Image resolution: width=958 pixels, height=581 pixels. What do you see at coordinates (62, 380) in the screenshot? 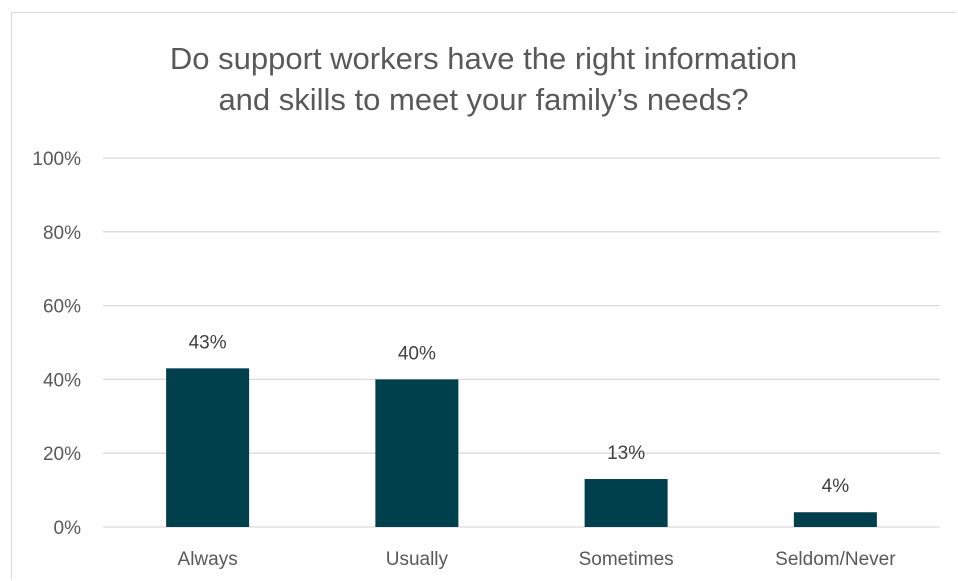
I see `y-tick-label-40: 40%` at bounding box center [62, 380].